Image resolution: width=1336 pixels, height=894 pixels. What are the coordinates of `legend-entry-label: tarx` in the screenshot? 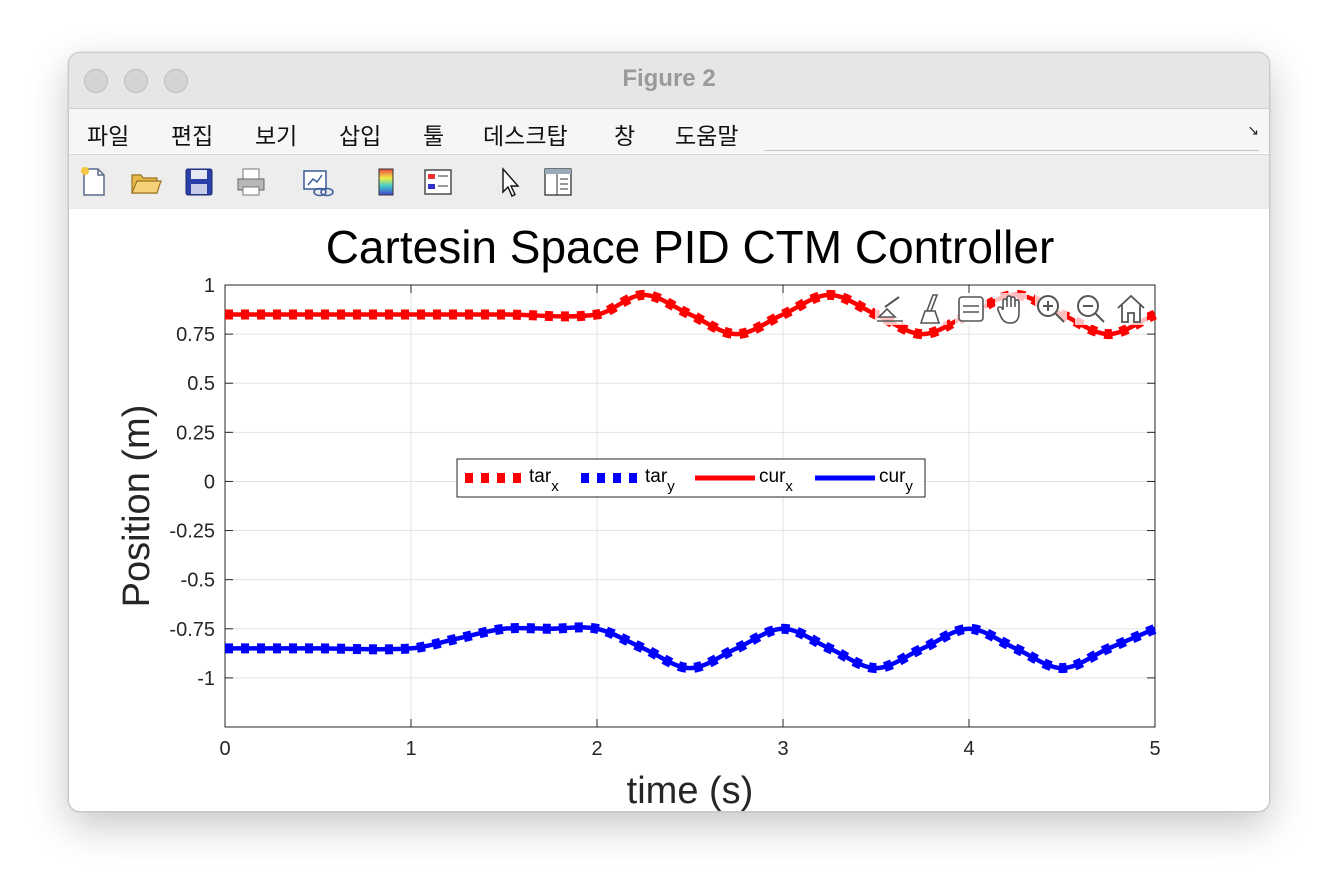 It's located at (544, 480).